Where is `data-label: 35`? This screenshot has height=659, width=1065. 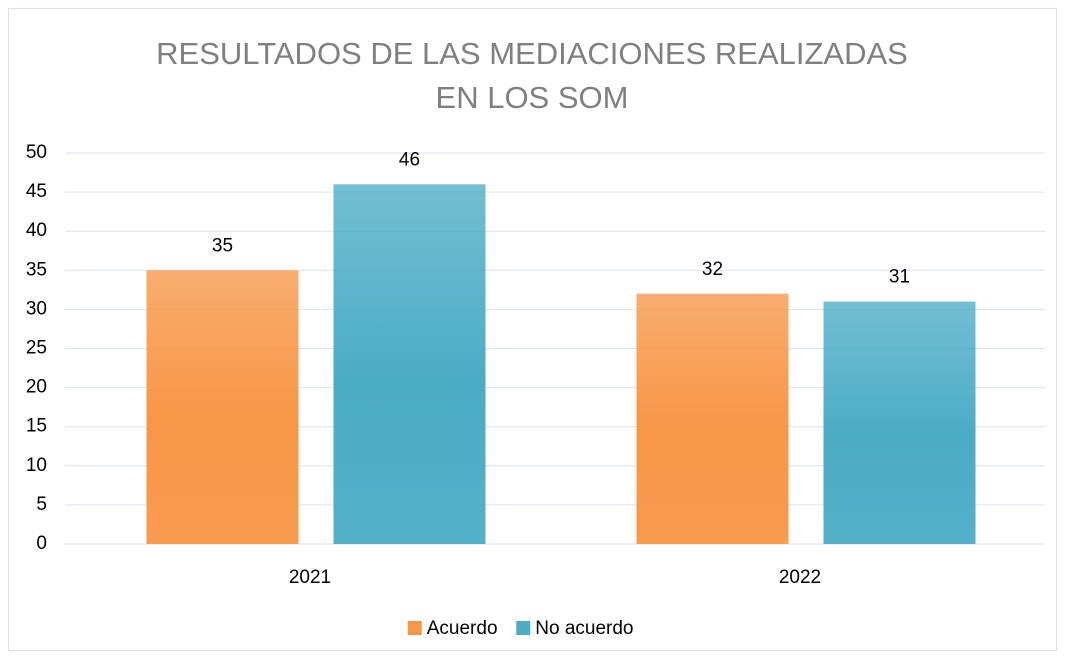
data-label: 35 is located at coordinates (222, 245).